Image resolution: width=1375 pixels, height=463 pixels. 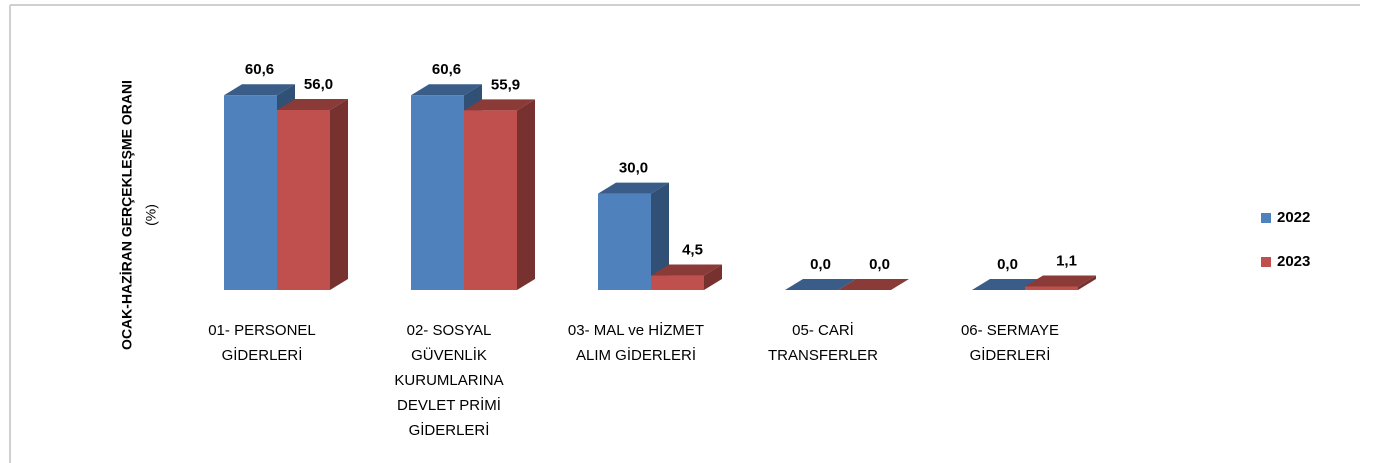 I want to click on x-tick-label: GÜVENLİK, so click(x=449, y=355).